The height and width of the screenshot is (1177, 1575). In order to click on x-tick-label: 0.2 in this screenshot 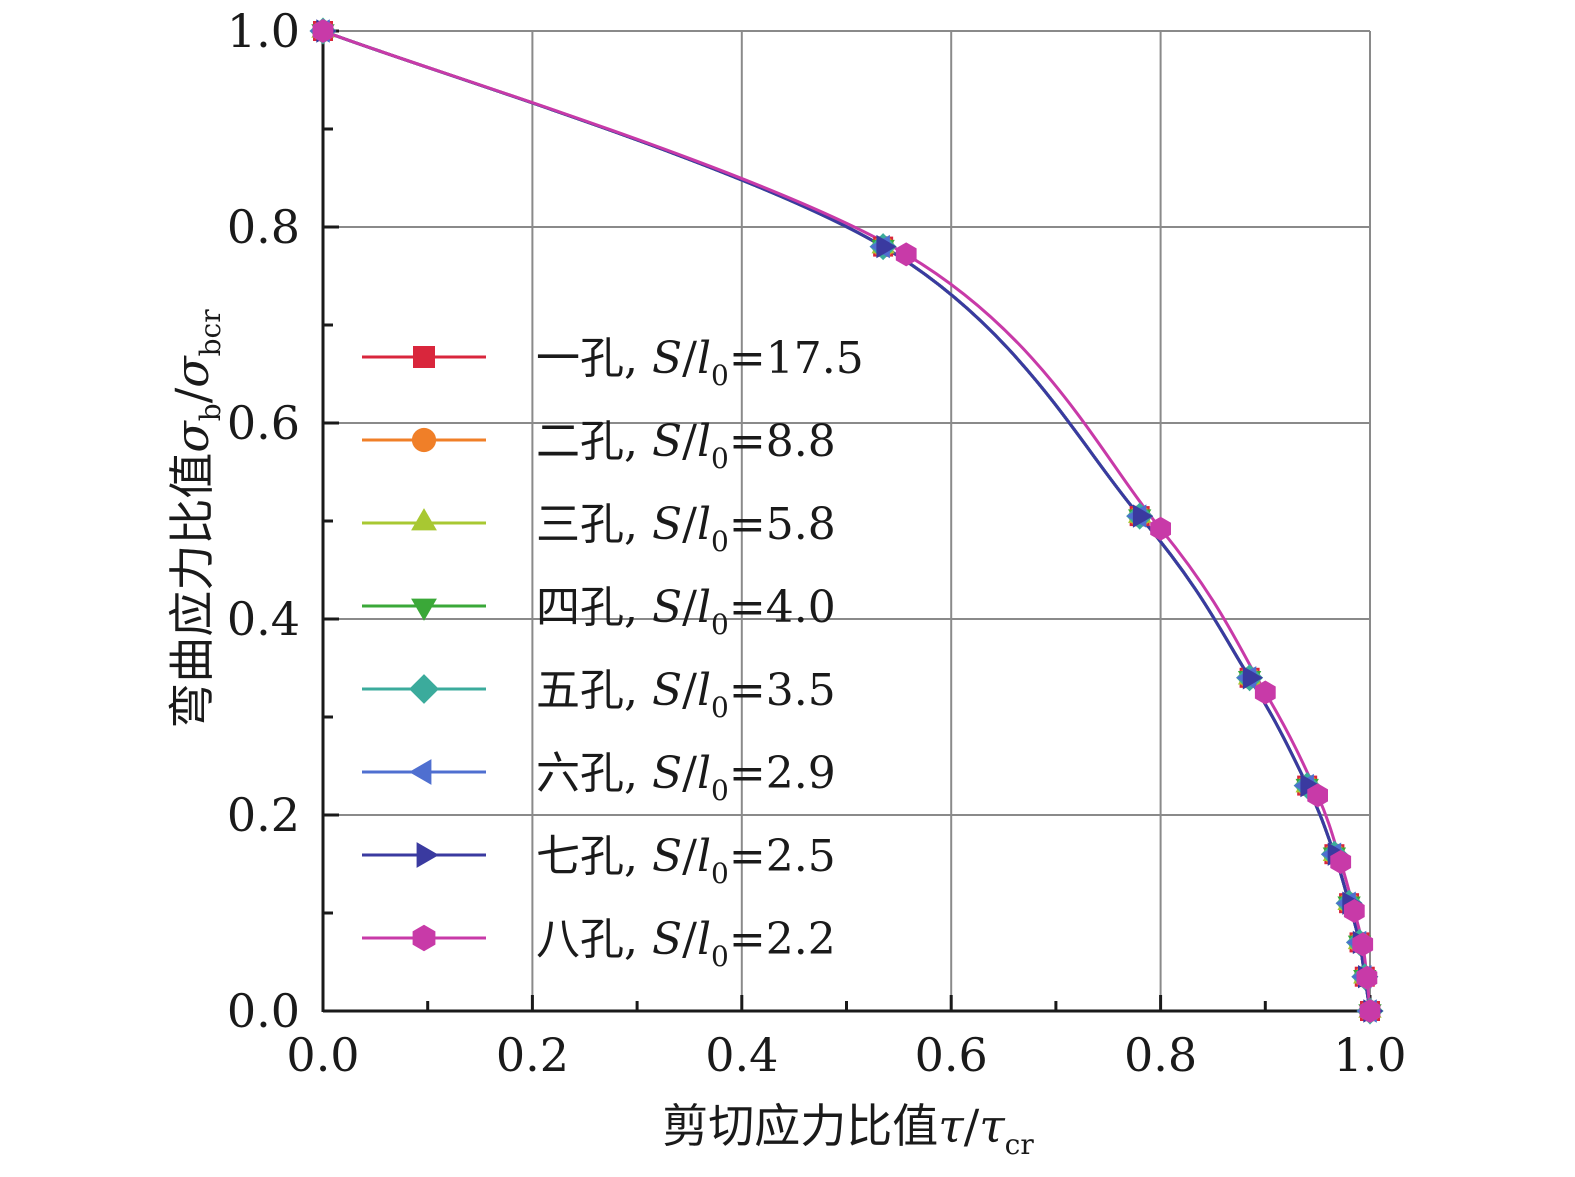, I will do `click(532, 1055)`.